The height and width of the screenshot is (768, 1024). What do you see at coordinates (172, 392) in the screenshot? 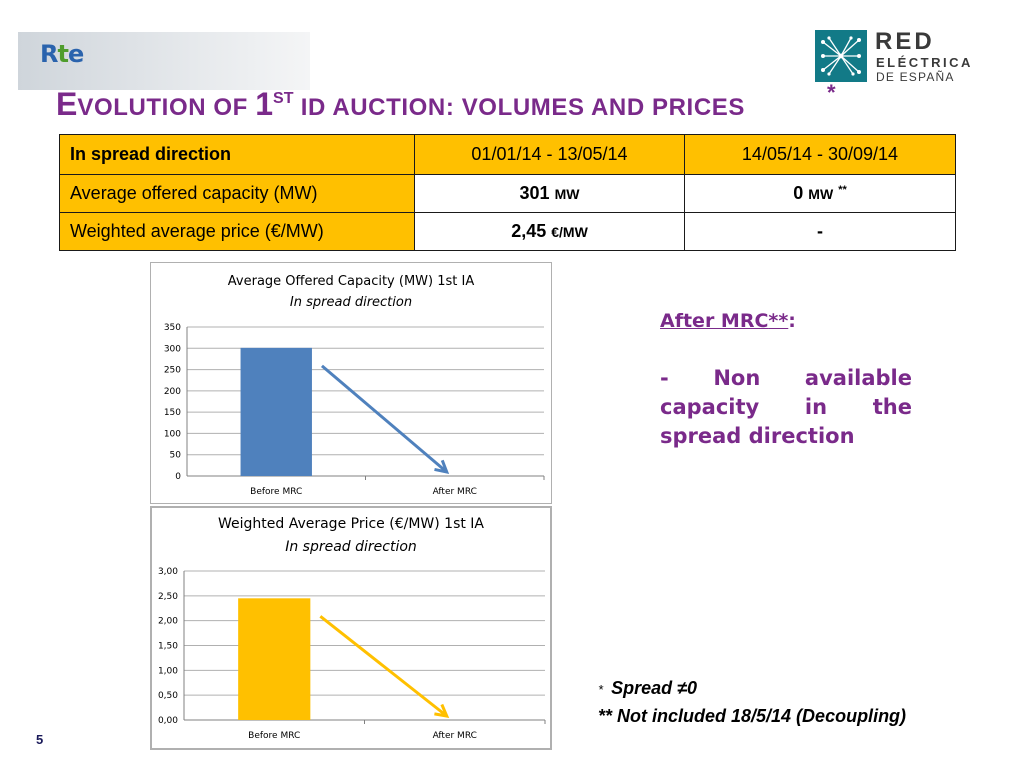
I see `y-tick-label: 200` at bounding box center [172, 392].